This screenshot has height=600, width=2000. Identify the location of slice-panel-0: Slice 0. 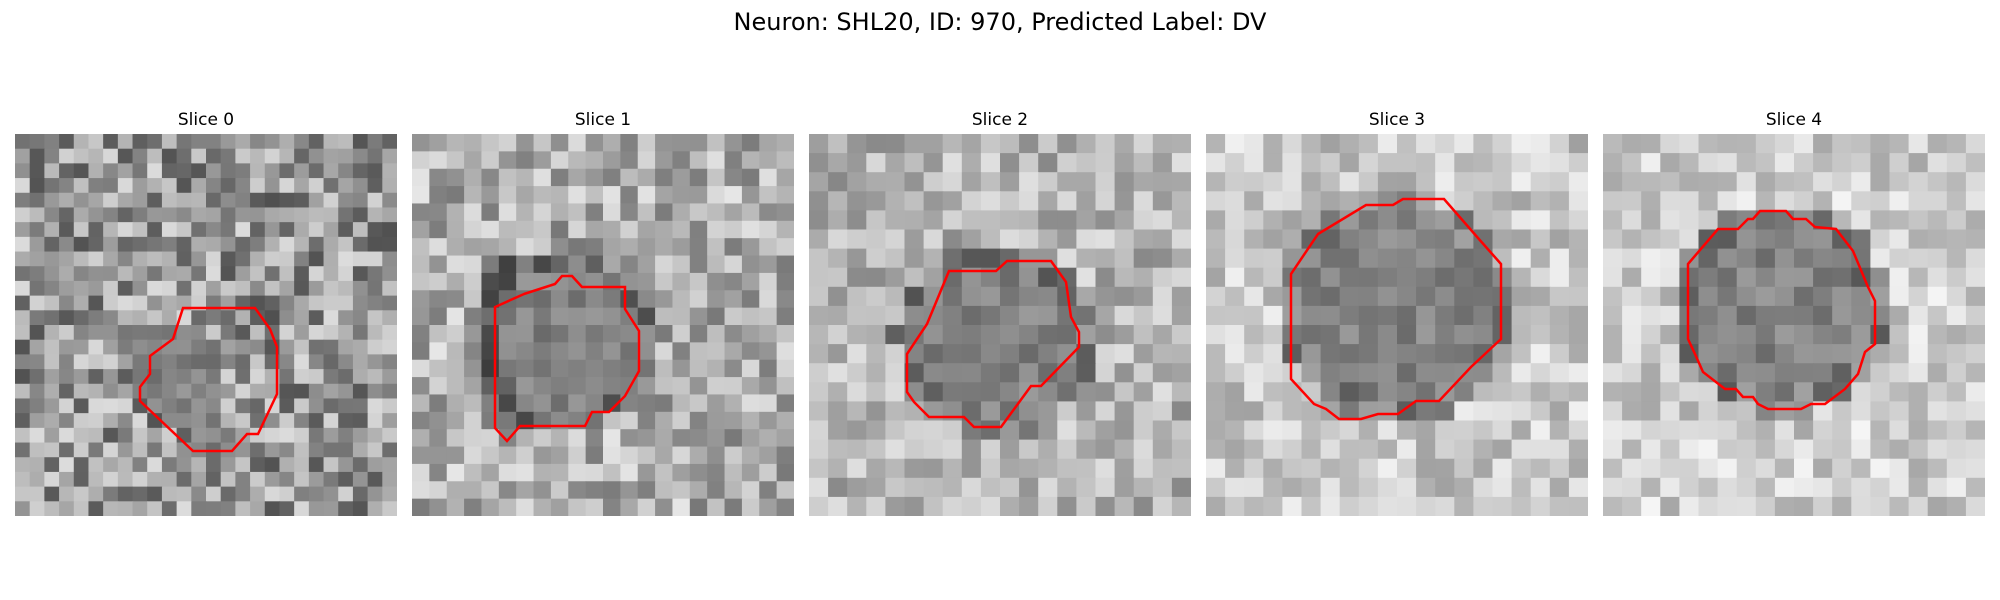
(206, 313).